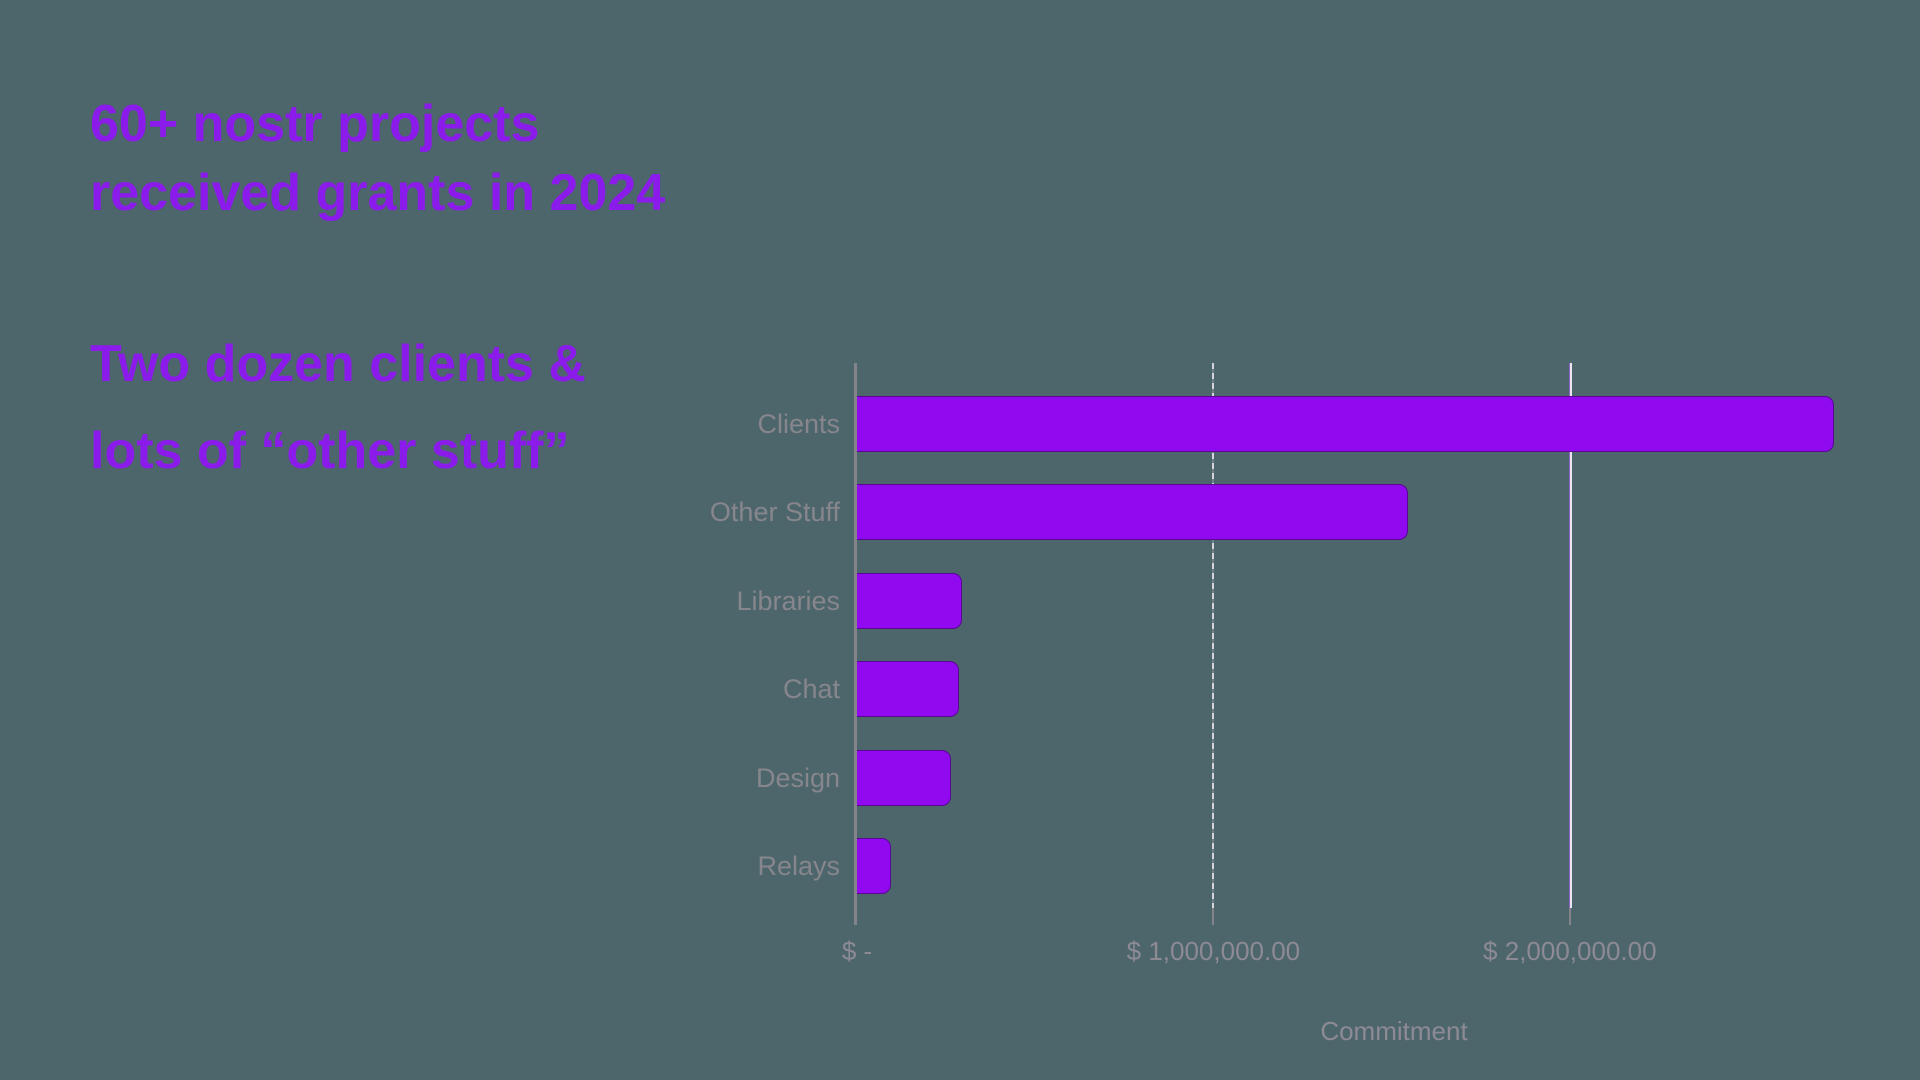  I want to click on slide-title-line-2: received grants in 2024, so click(378, 193).